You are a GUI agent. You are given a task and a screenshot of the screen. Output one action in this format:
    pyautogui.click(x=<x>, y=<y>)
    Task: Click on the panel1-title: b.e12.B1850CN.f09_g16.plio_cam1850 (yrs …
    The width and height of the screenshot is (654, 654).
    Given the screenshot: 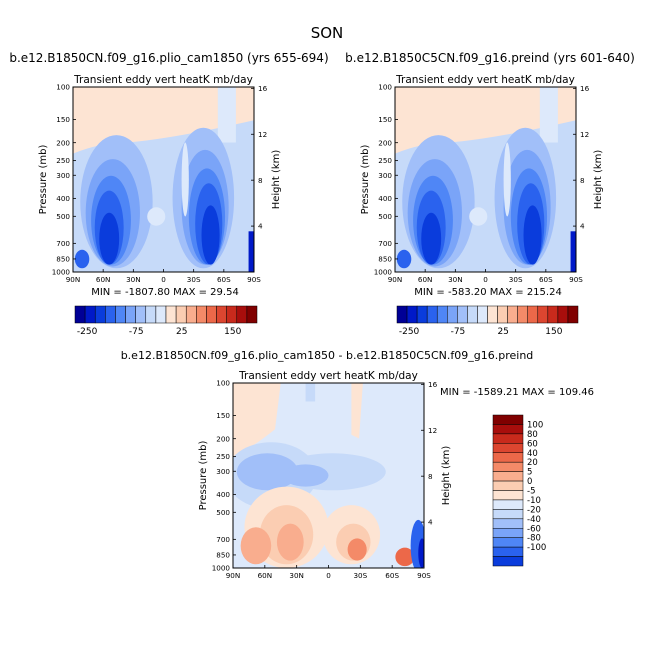 What is the action you would take?
    pyautogui.click(x=169, y=58)
    